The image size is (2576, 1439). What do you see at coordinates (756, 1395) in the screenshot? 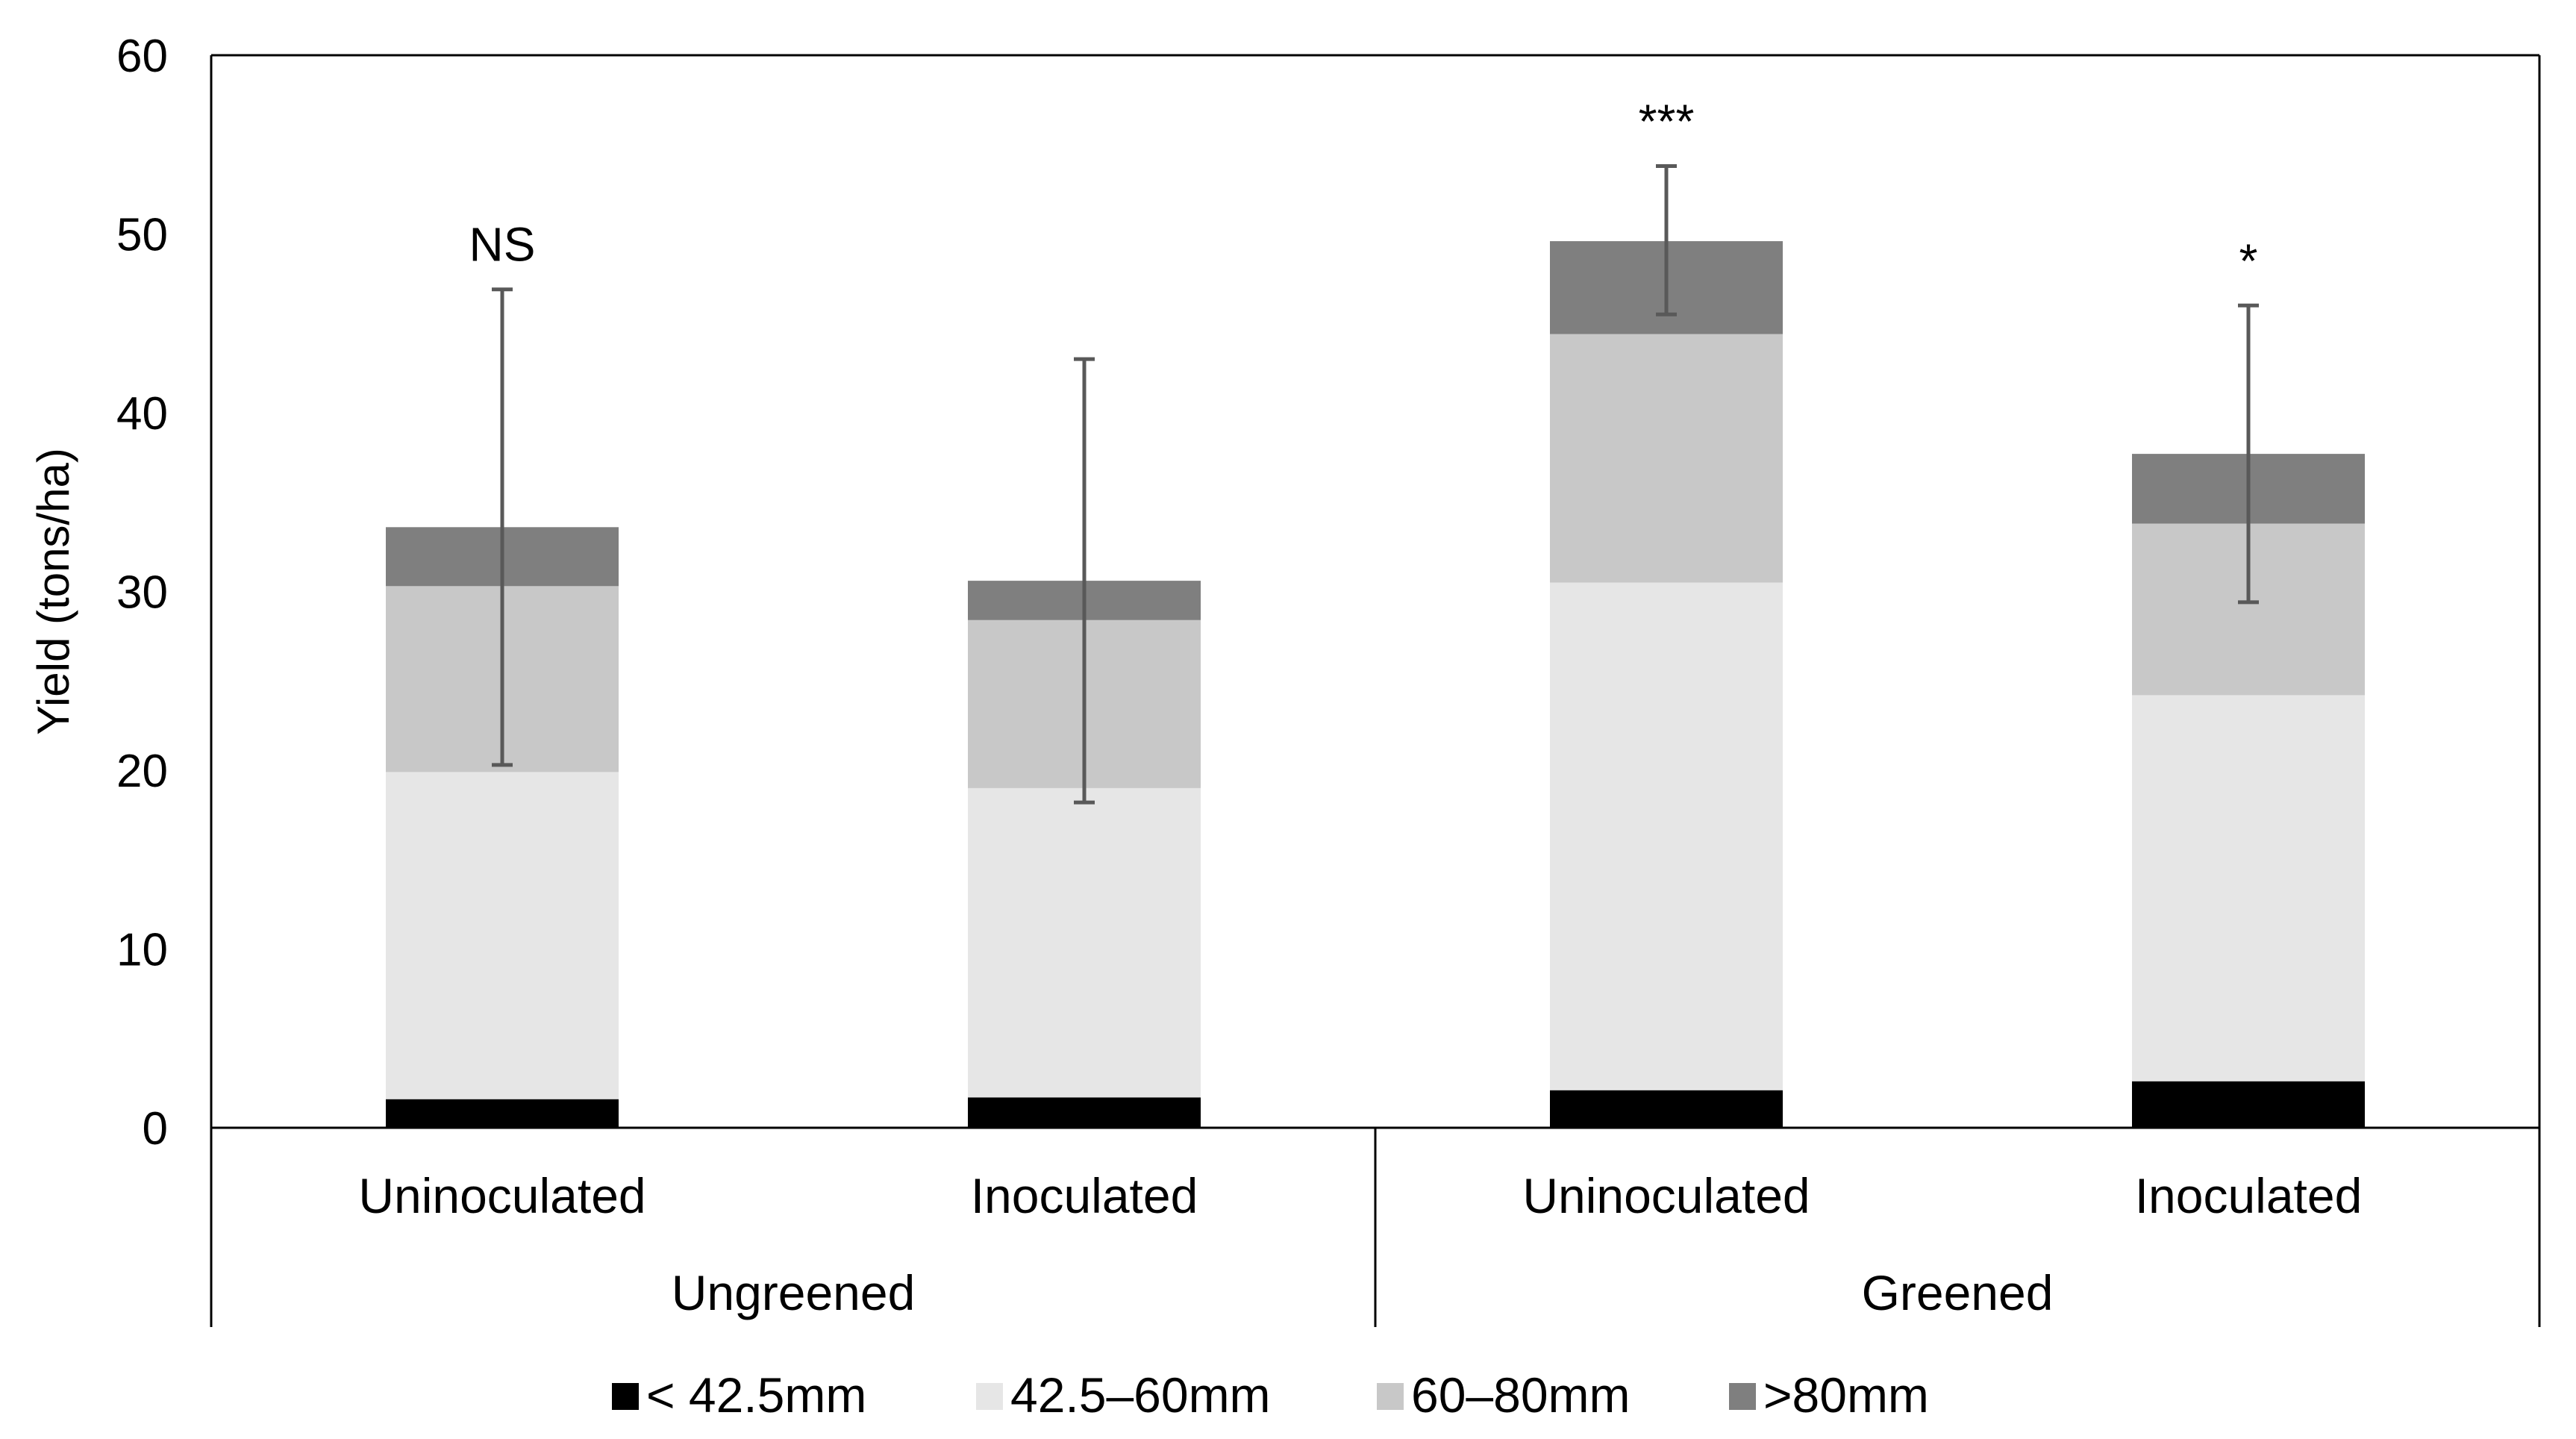
I see `legend-label-1: < 42.5mm` at bounding box center [756, 1395].